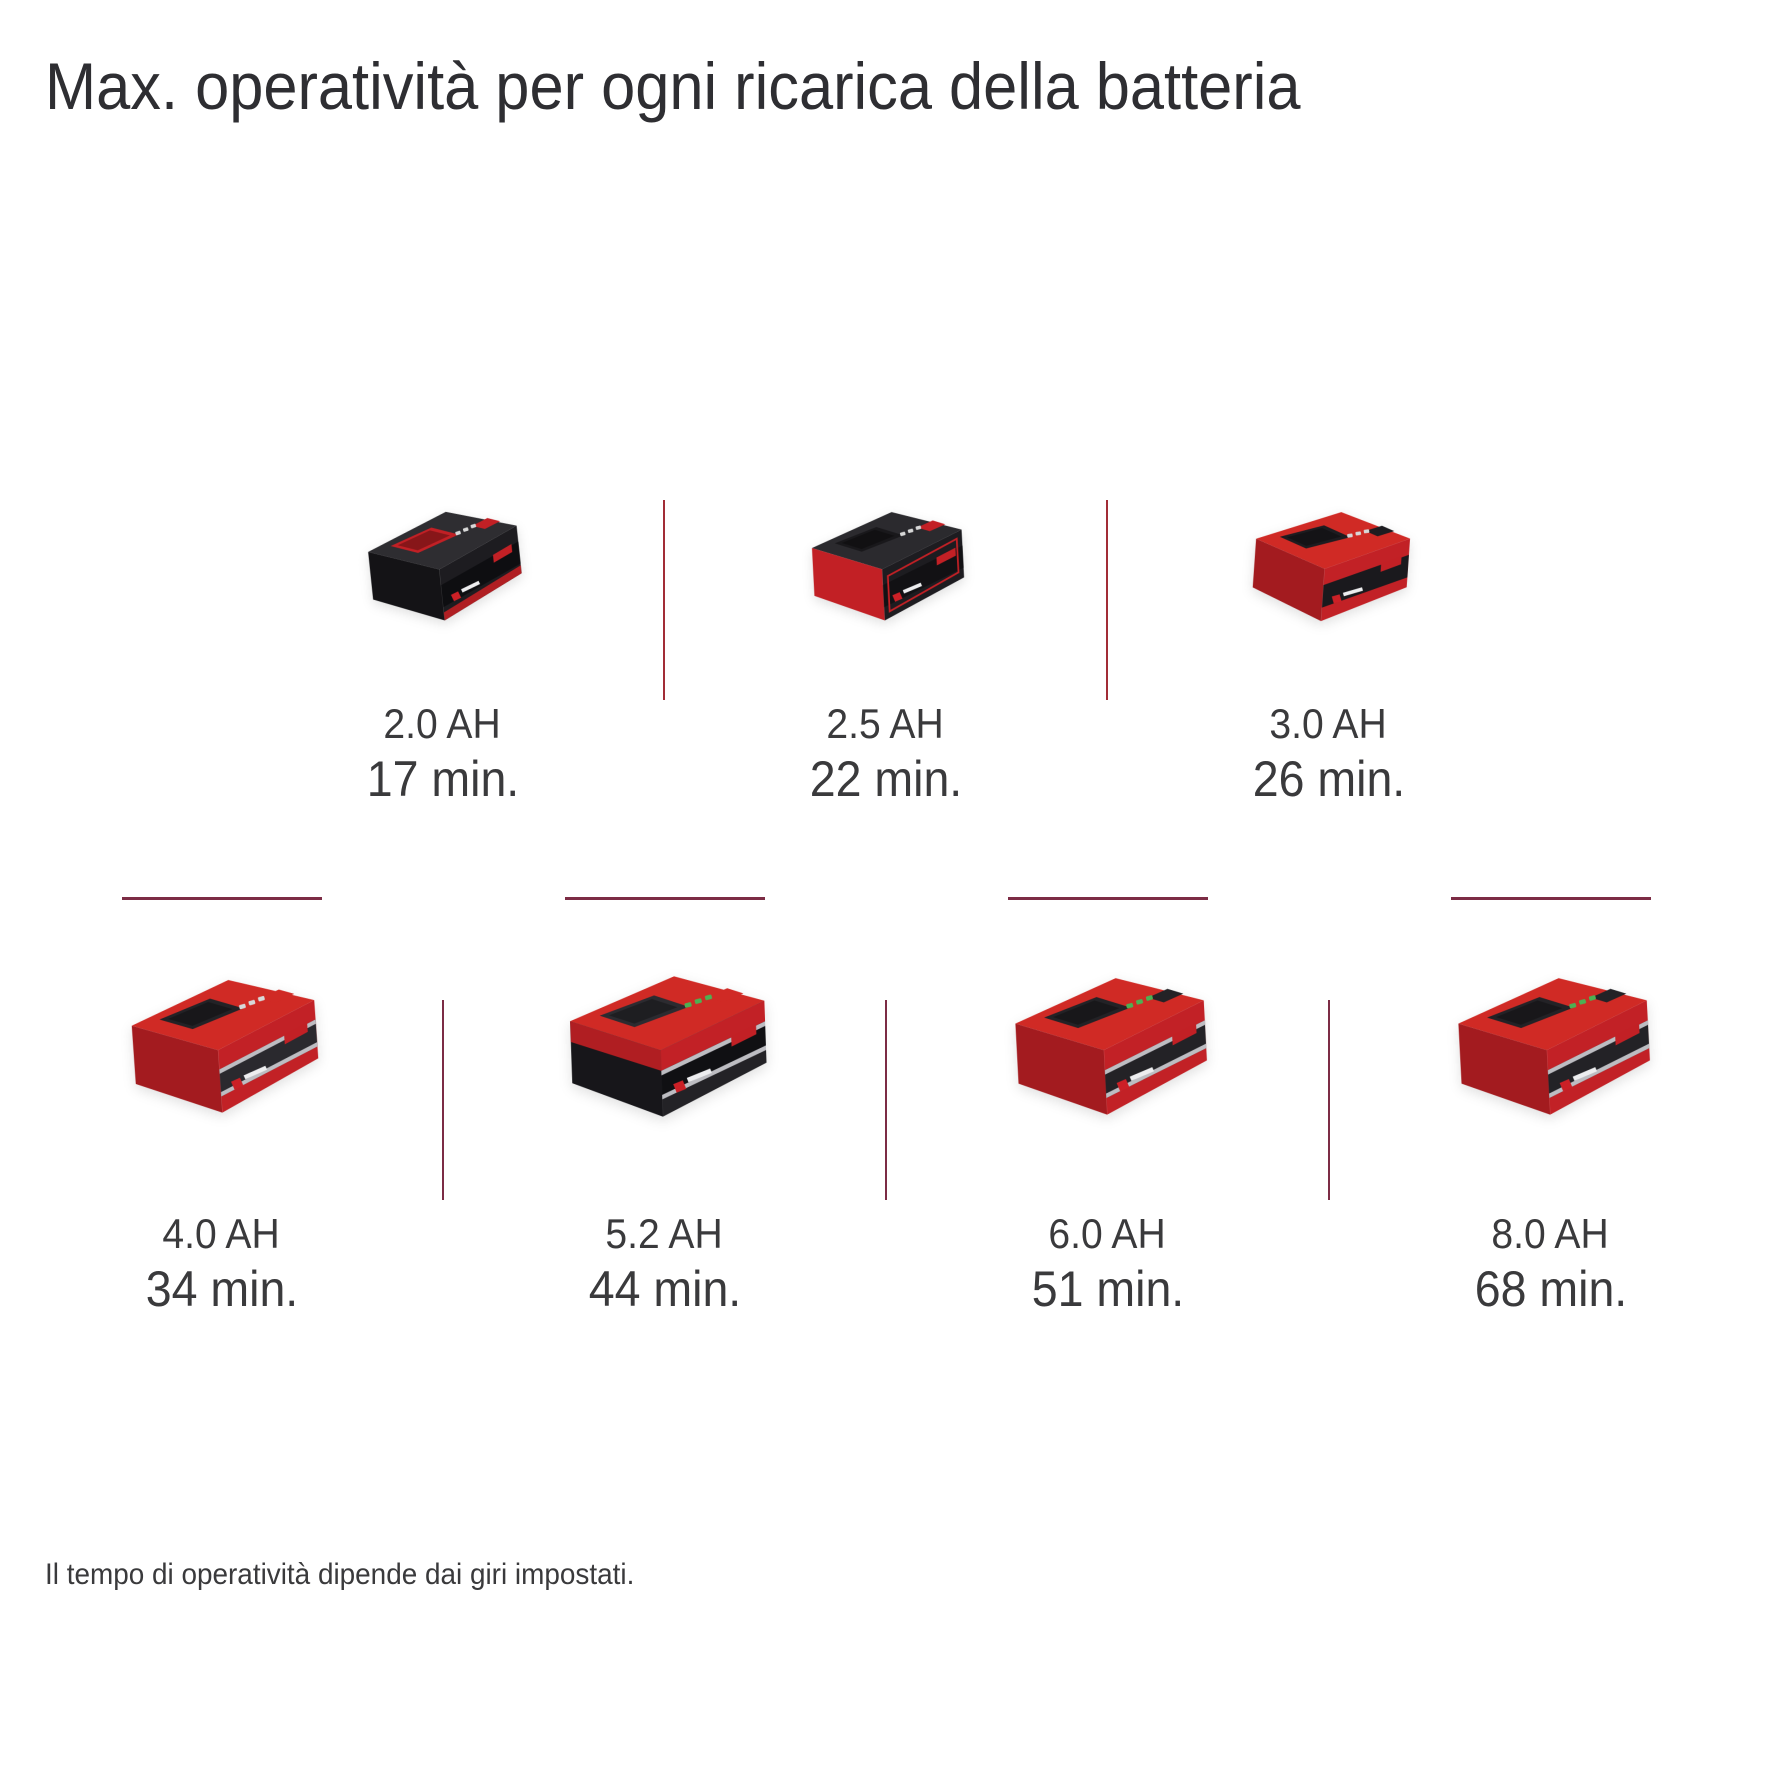 The width and height of the screenshot is (1772, 1772). What do you see at coordinates (1550, 1233) in the screenshot?
I see `battery-capacity-label: 8.0 AH` at bounding box center [1550, 1233].